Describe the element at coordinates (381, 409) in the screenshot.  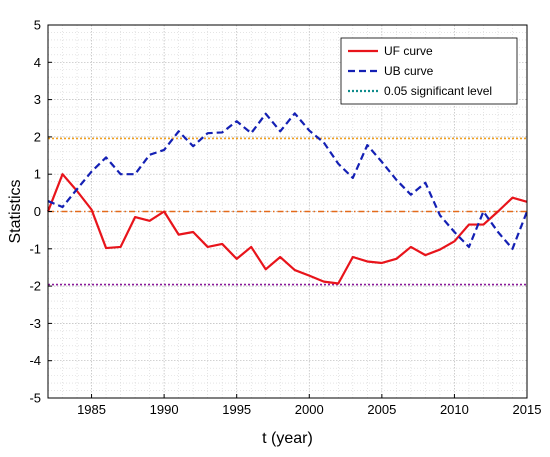
I see `x-tick-label: 2005` at that location.